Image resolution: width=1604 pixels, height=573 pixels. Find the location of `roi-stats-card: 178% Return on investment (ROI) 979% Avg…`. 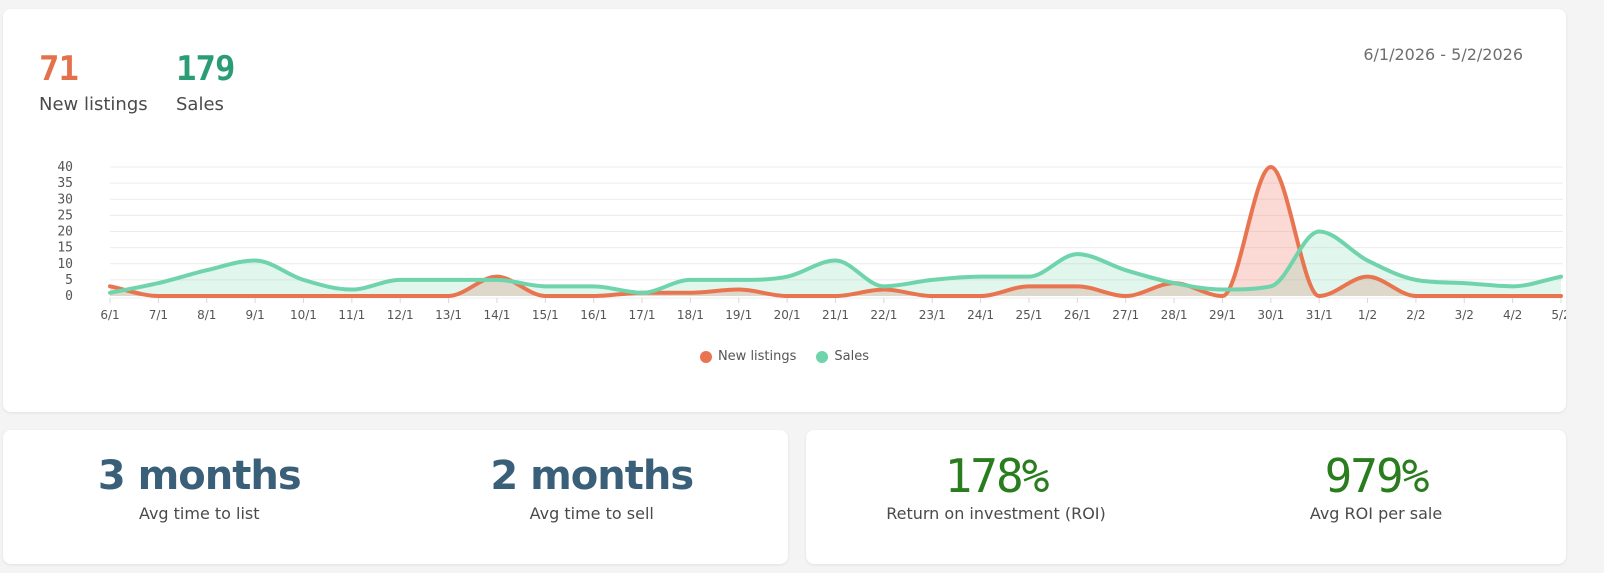

roi-stats-card: 178% Return on investment (ROI) 979% Avg… is located at coordinates (1186, 497).